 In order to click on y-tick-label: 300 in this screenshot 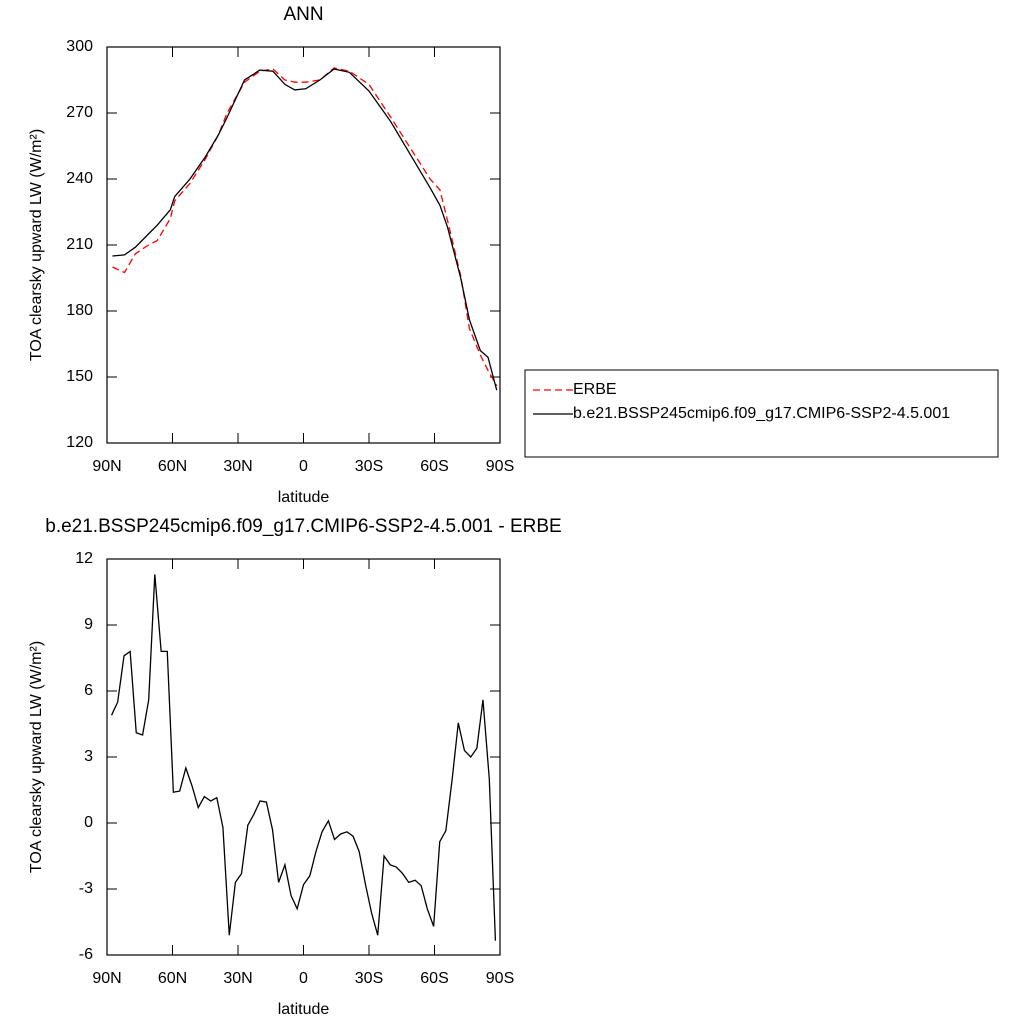, I will do `click(79, 46)`.